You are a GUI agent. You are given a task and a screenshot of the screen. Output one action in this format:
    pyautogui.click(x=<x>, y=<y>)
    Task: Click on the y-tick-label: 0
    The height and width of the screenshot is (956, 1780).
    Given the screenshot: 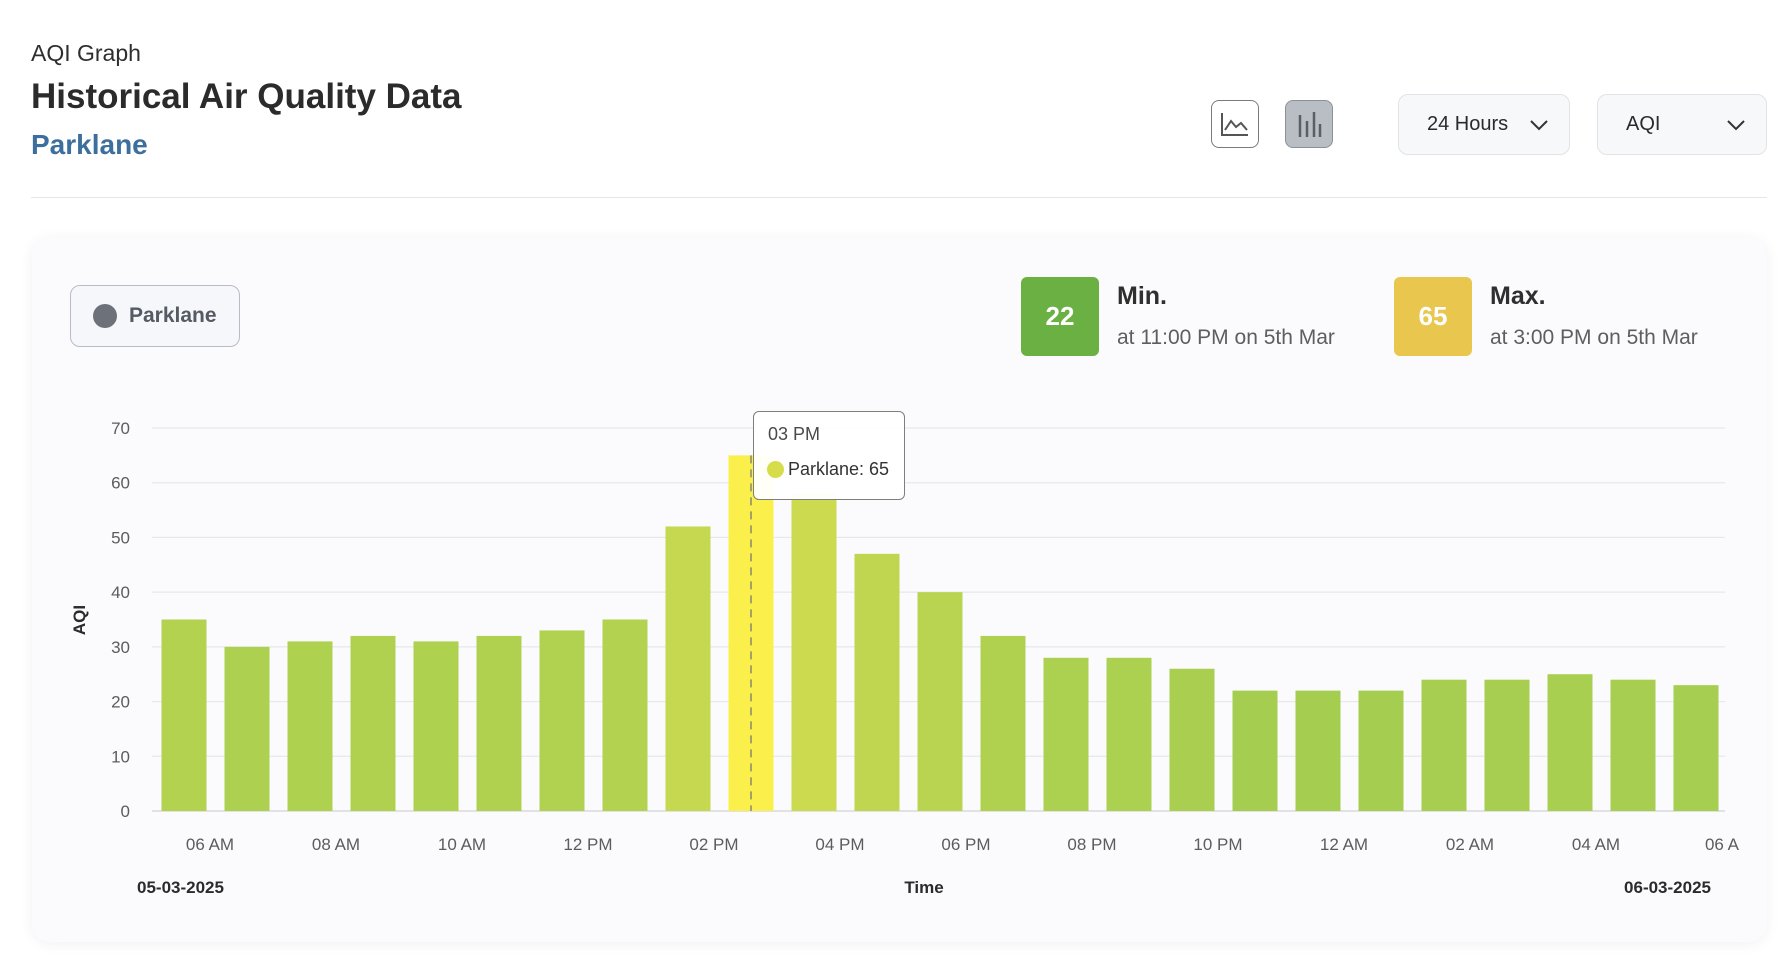 What is the action you would take?
    pyautogui.click(x=125, y=811)
    